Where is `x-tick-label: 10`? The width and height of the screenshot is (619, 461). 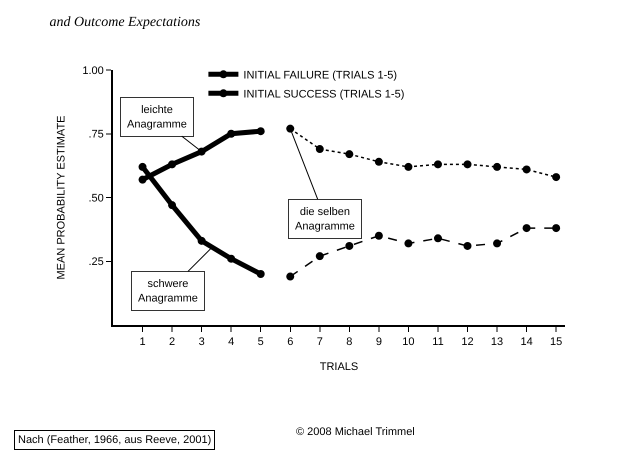
x-tick-label: 10 is located at coordinates (408, 342).